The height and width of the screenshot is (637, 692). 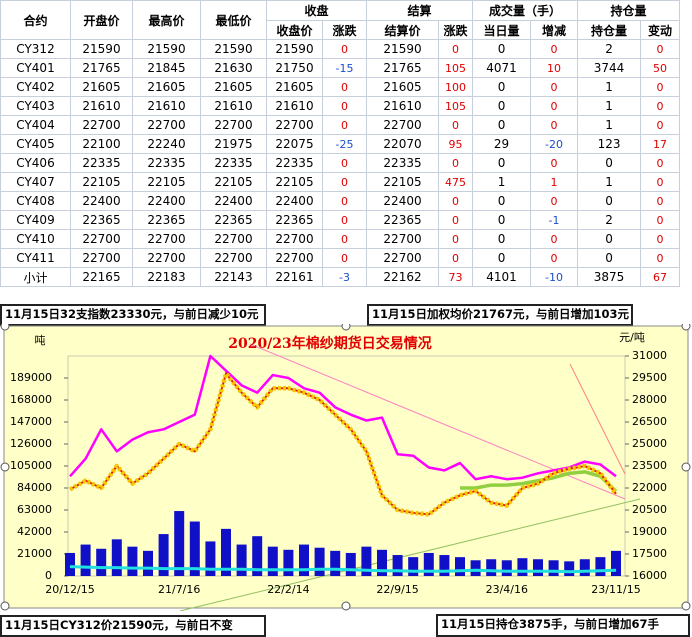 I want to click on y2-tick-label: 26500, so click(x=649, y=421).